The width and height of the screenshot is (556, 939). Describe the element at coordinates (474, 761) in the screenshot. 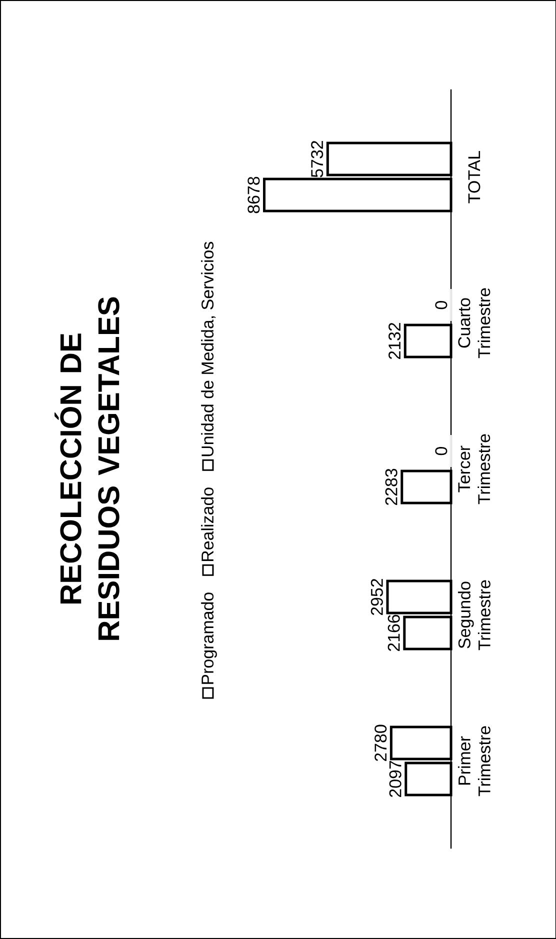

I see `y-tick-label: Primer Trimestre` at that location.